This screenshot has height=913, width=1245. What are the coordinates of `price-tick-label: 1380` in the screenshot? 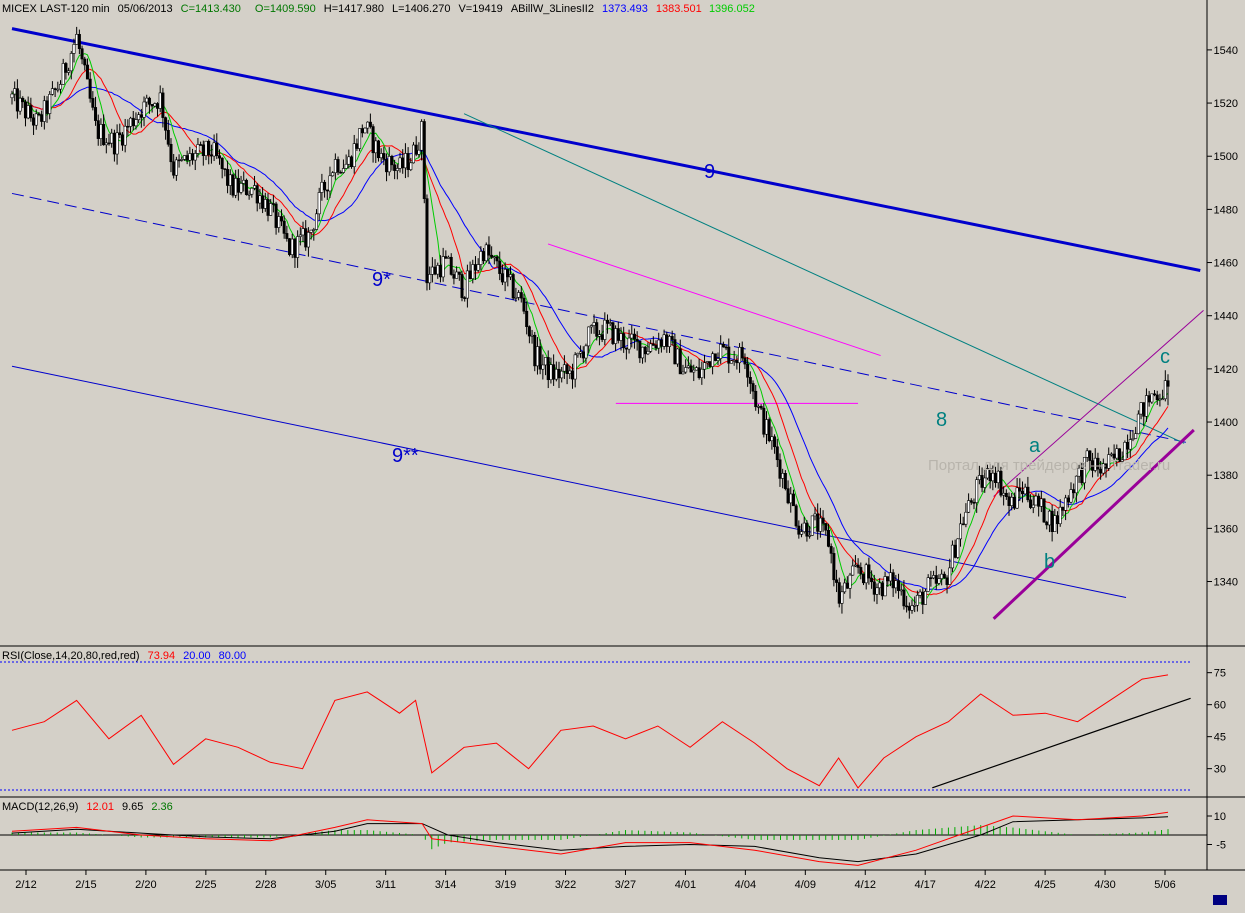 It's located at (1226, 476).